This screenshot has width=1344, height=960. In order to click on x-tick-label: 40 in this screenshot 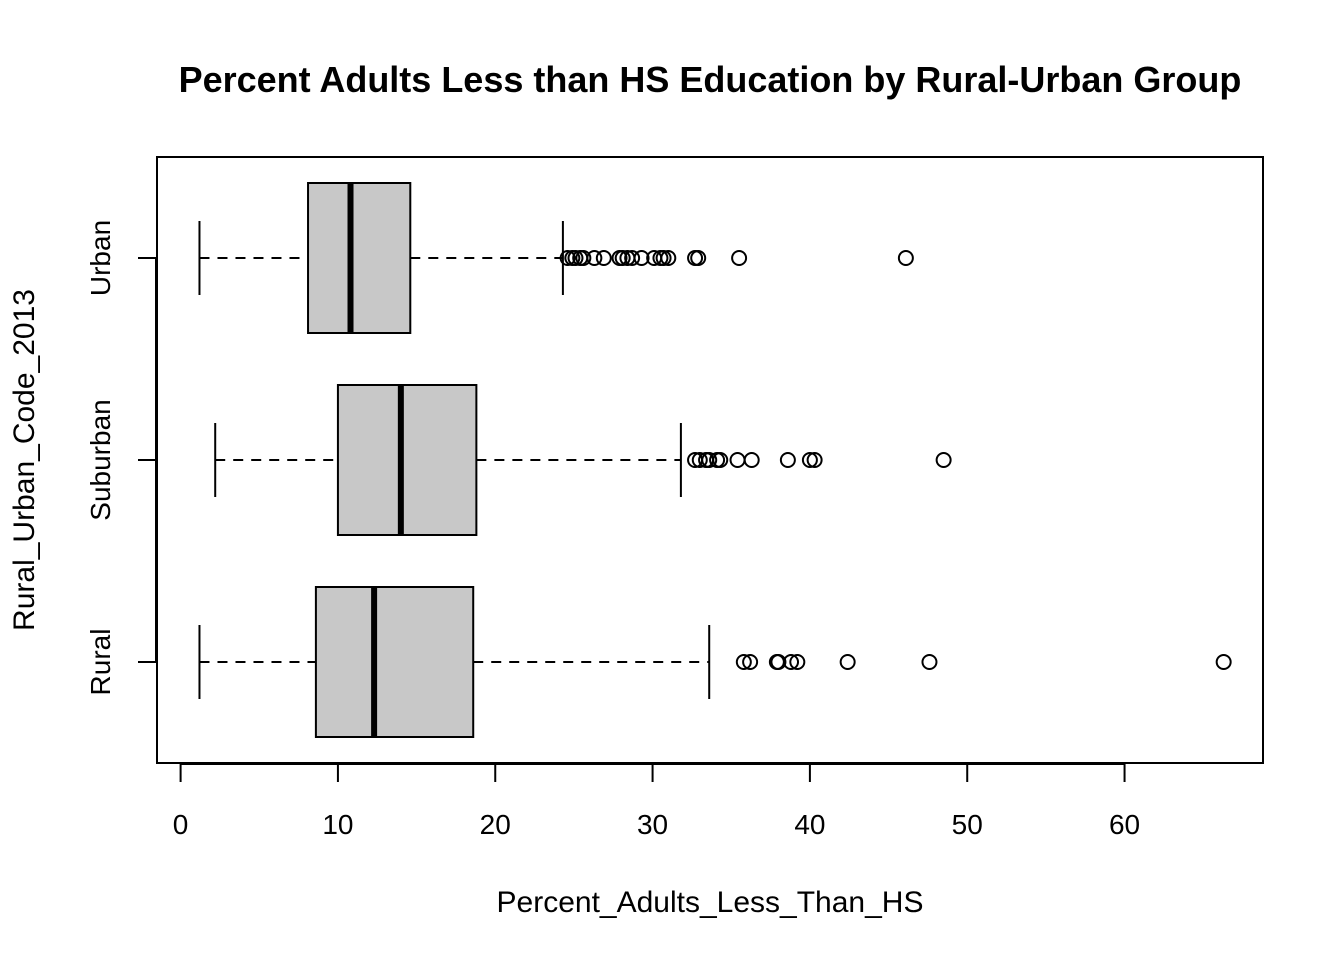, I will do `click(809, 824)`.